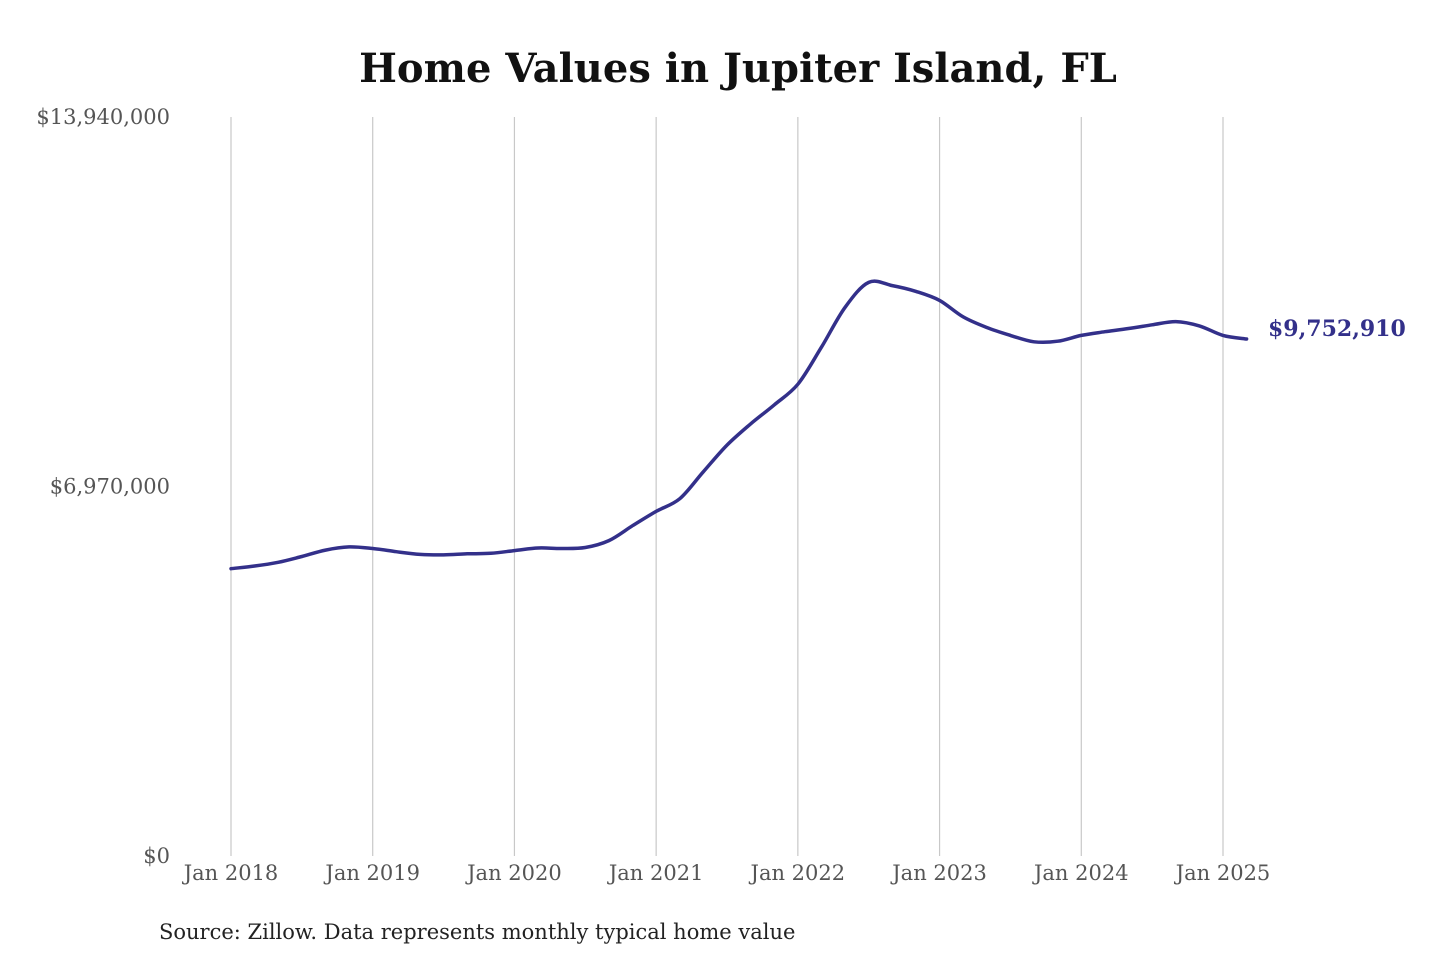 The image size is (1440, 960). I want to click on y-axis-ticks: $0 $6,970,000 $13,940,000, so click(103, 486).